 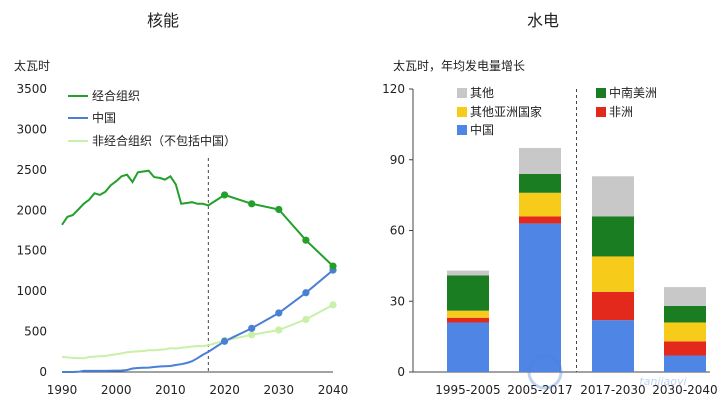 I want to click on legend-label-africa: 非洲, so click(x=621, y=112).